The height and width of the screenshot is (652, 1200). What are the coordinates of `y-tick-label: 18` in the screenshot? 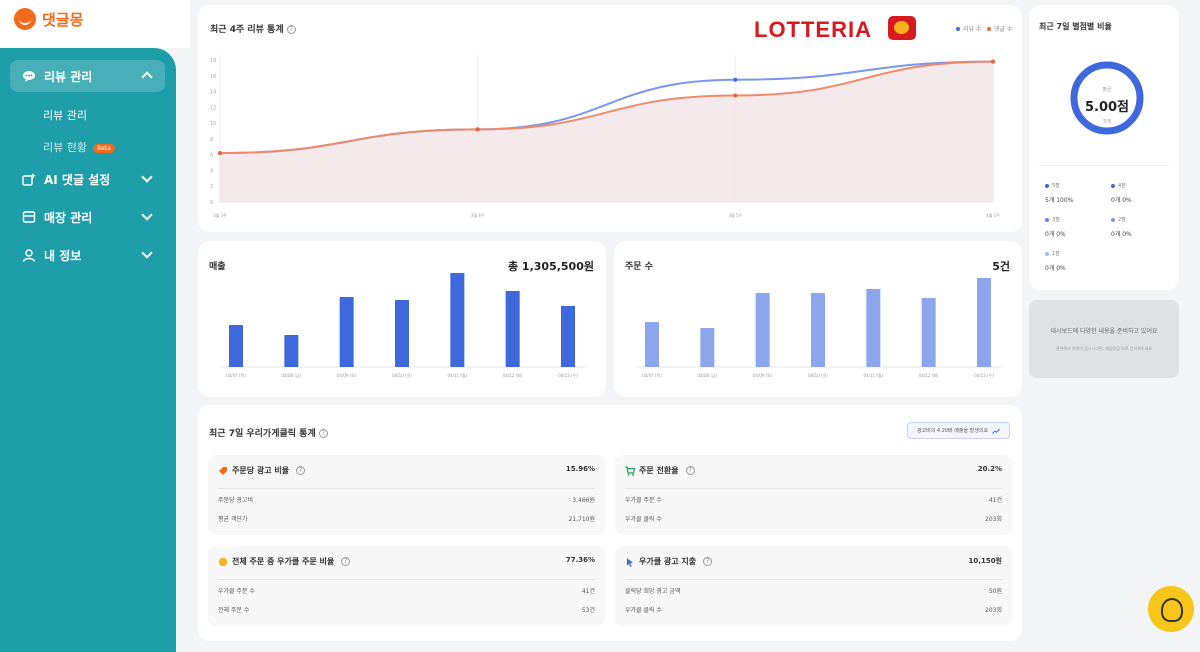 It's located at (213, 61).